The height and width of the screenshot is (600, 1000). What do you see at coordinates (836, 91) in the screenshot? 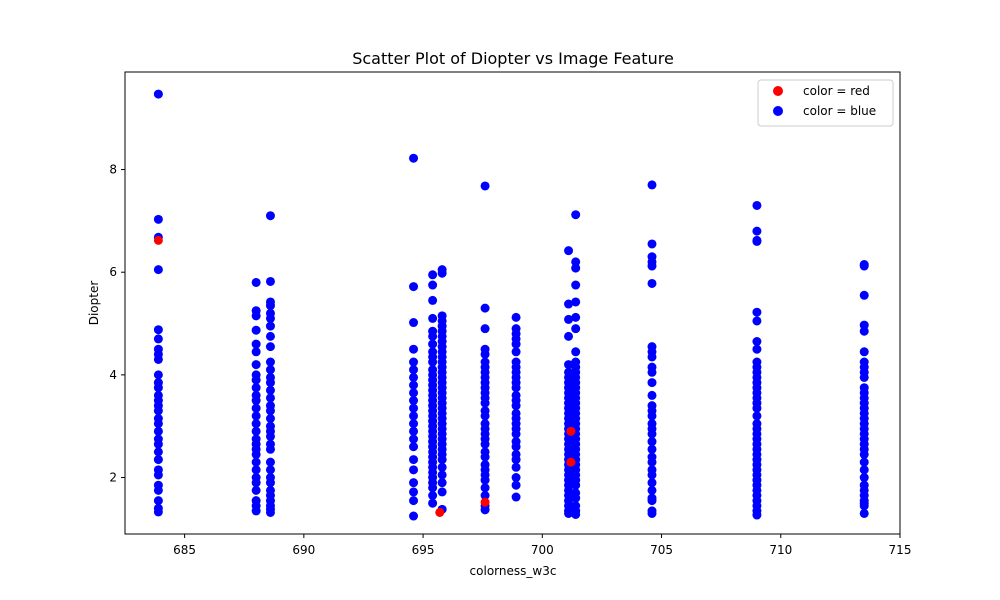
I see `legend-label: color = red` at bounding box center [836, 91].